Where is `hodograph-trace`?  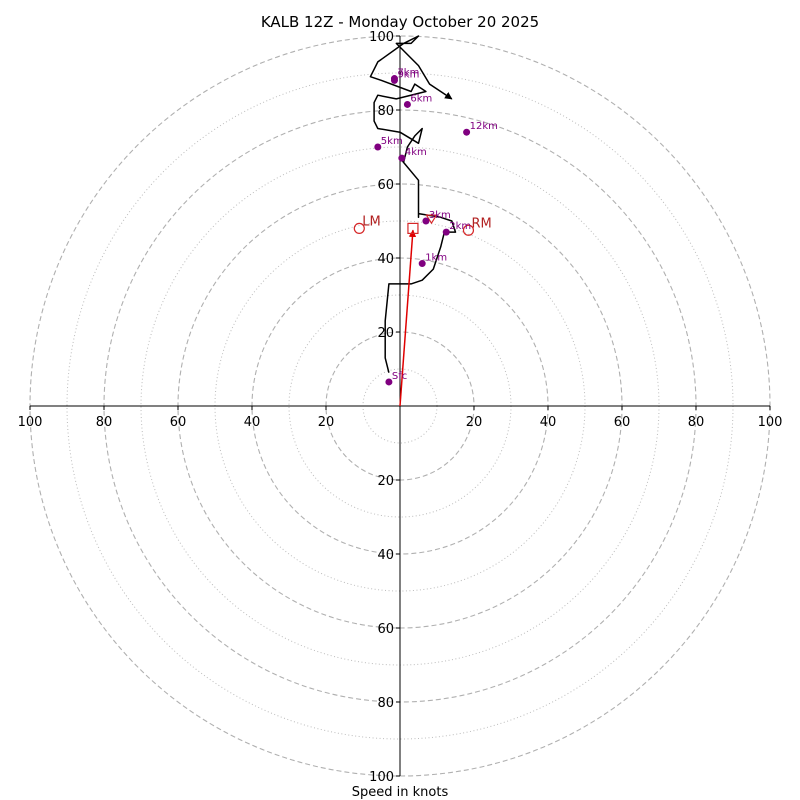 hodograph-trace is located at coordinates (413, 204).